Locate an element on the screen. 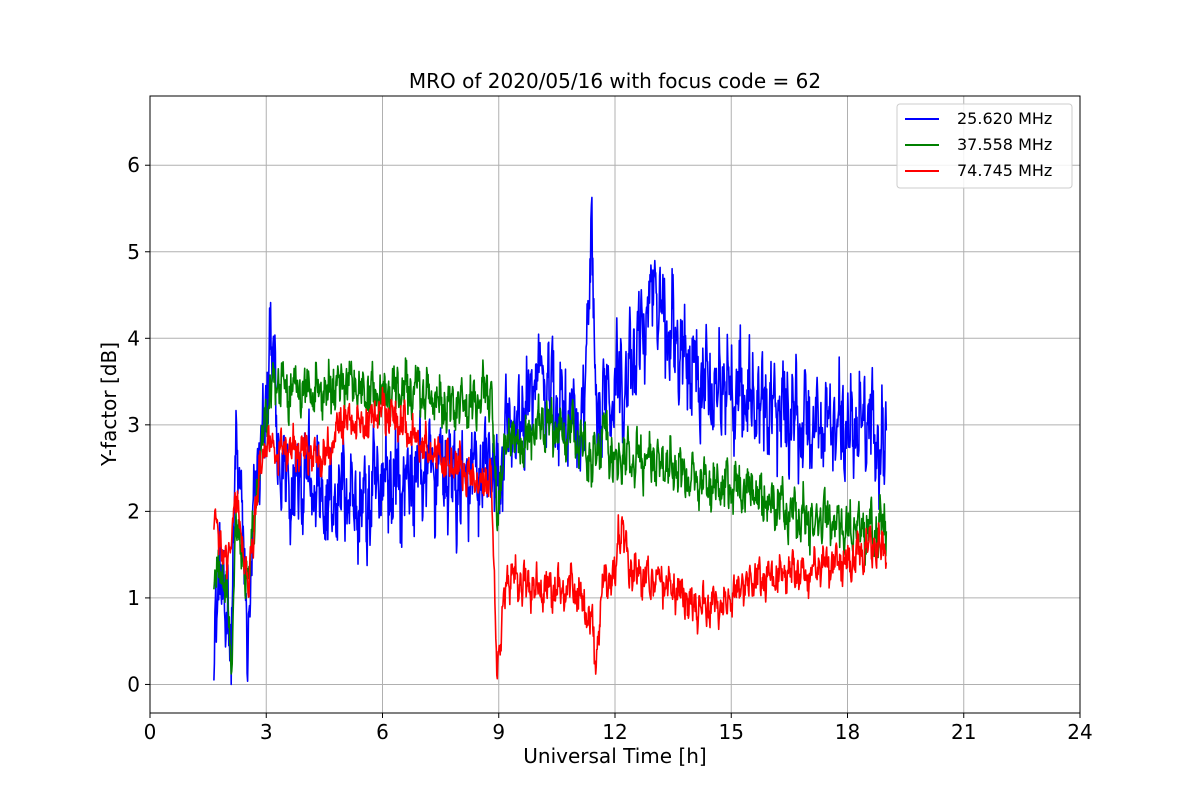  x-axis-label: Universal Time [h] is located at coordinates (614, 756).